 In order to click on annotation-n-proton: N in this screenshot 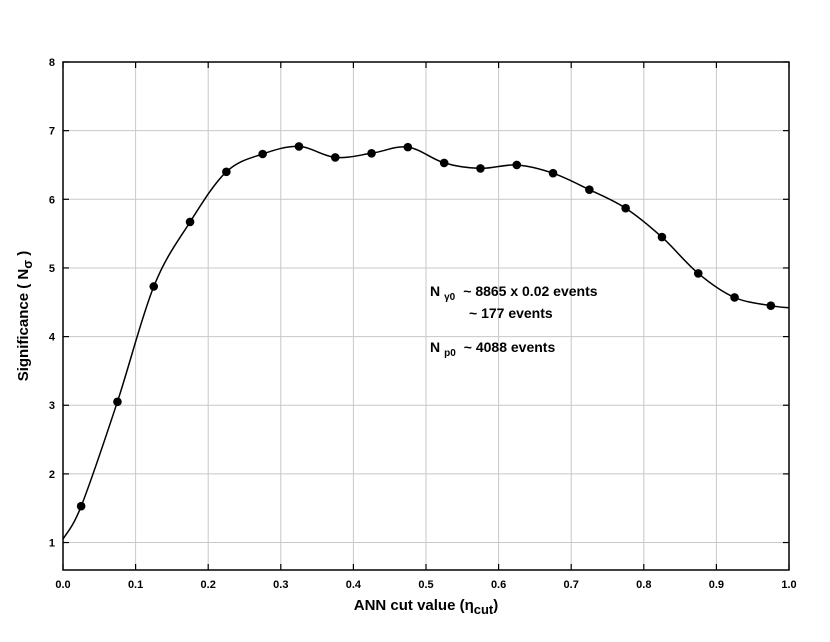, I will do `click(435, 347)`.